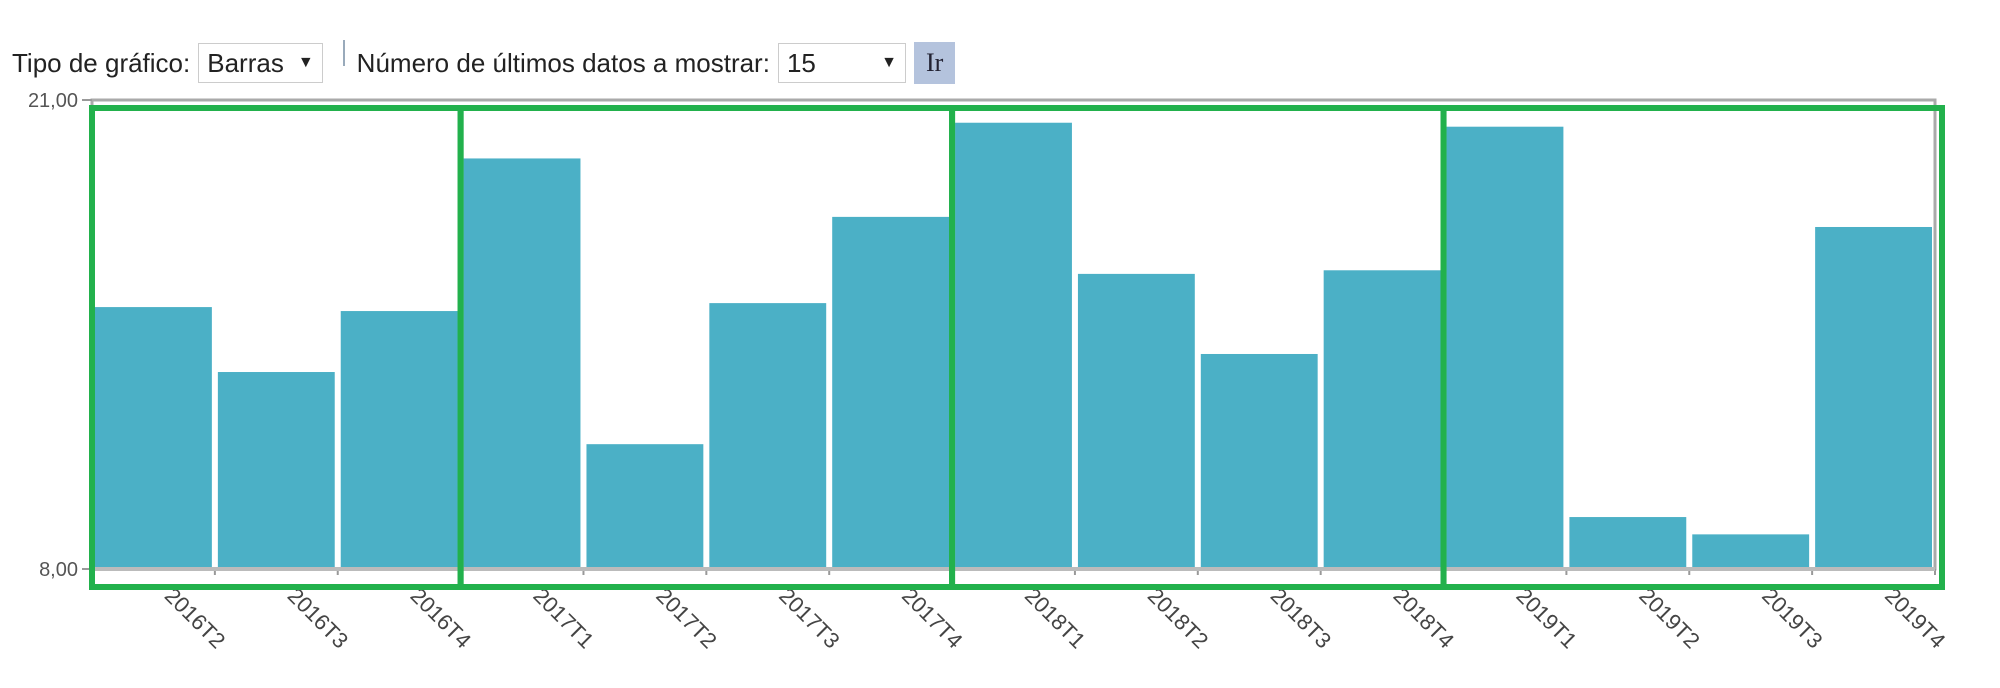 This screenshot has height=688, width=2000. What do you see at coordinates (686, 618) in the screenshot?
I see `x-tick-label: 2017T2` at bounding box center [686, 618].